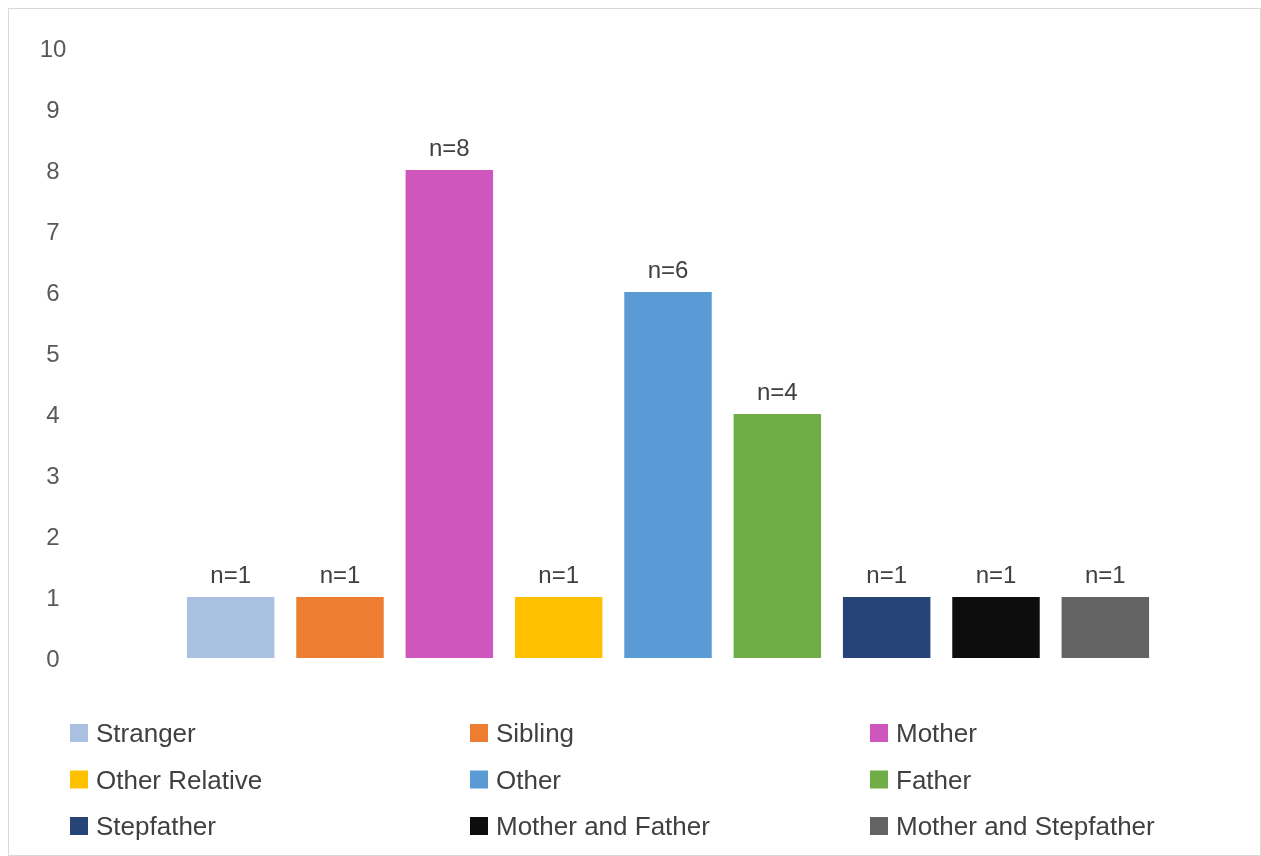 The height and width of the screenshot is (856, 1261). What do you see at coordinates (53, 231) in the screenshot?
I see `y-tick-label: 7` at bounding box center [53, 231].